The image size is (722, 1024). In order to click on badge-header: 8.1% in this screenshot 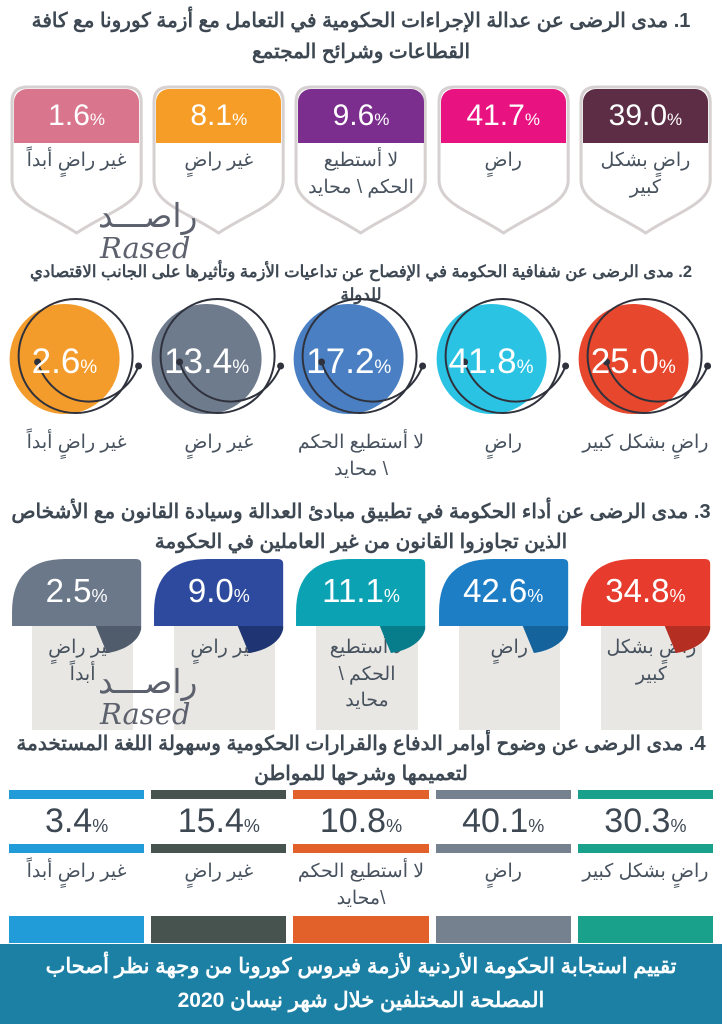, I will do `click(219, 116)`.